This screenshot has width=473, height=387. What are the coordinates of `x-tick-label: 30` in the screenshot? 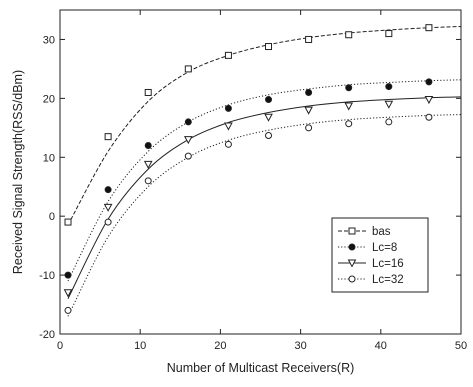 It's located at (300, 346).